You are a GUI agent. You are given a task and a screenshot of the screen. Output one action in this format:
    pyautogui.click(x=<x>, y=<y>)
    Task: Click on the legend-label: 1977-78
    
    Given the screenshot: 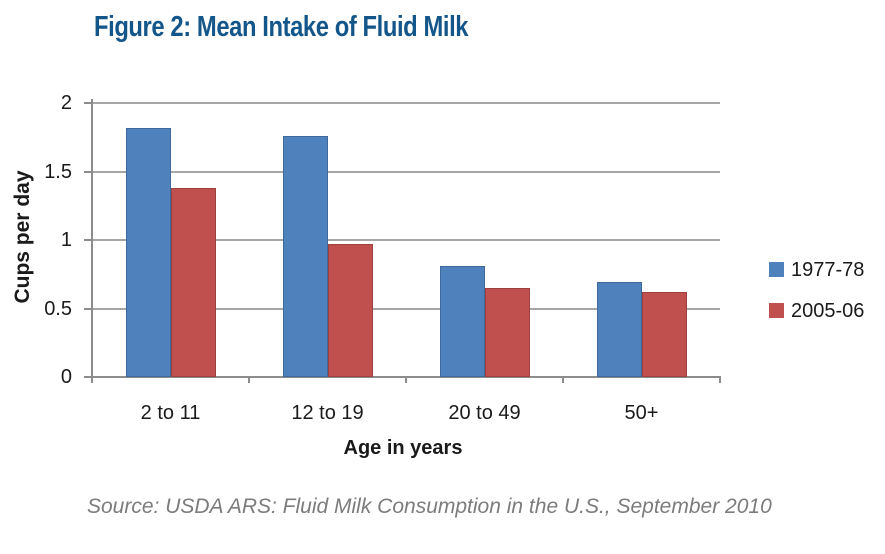 What is the action you would take?
    pyautogui.click(x=828, y=270)
    